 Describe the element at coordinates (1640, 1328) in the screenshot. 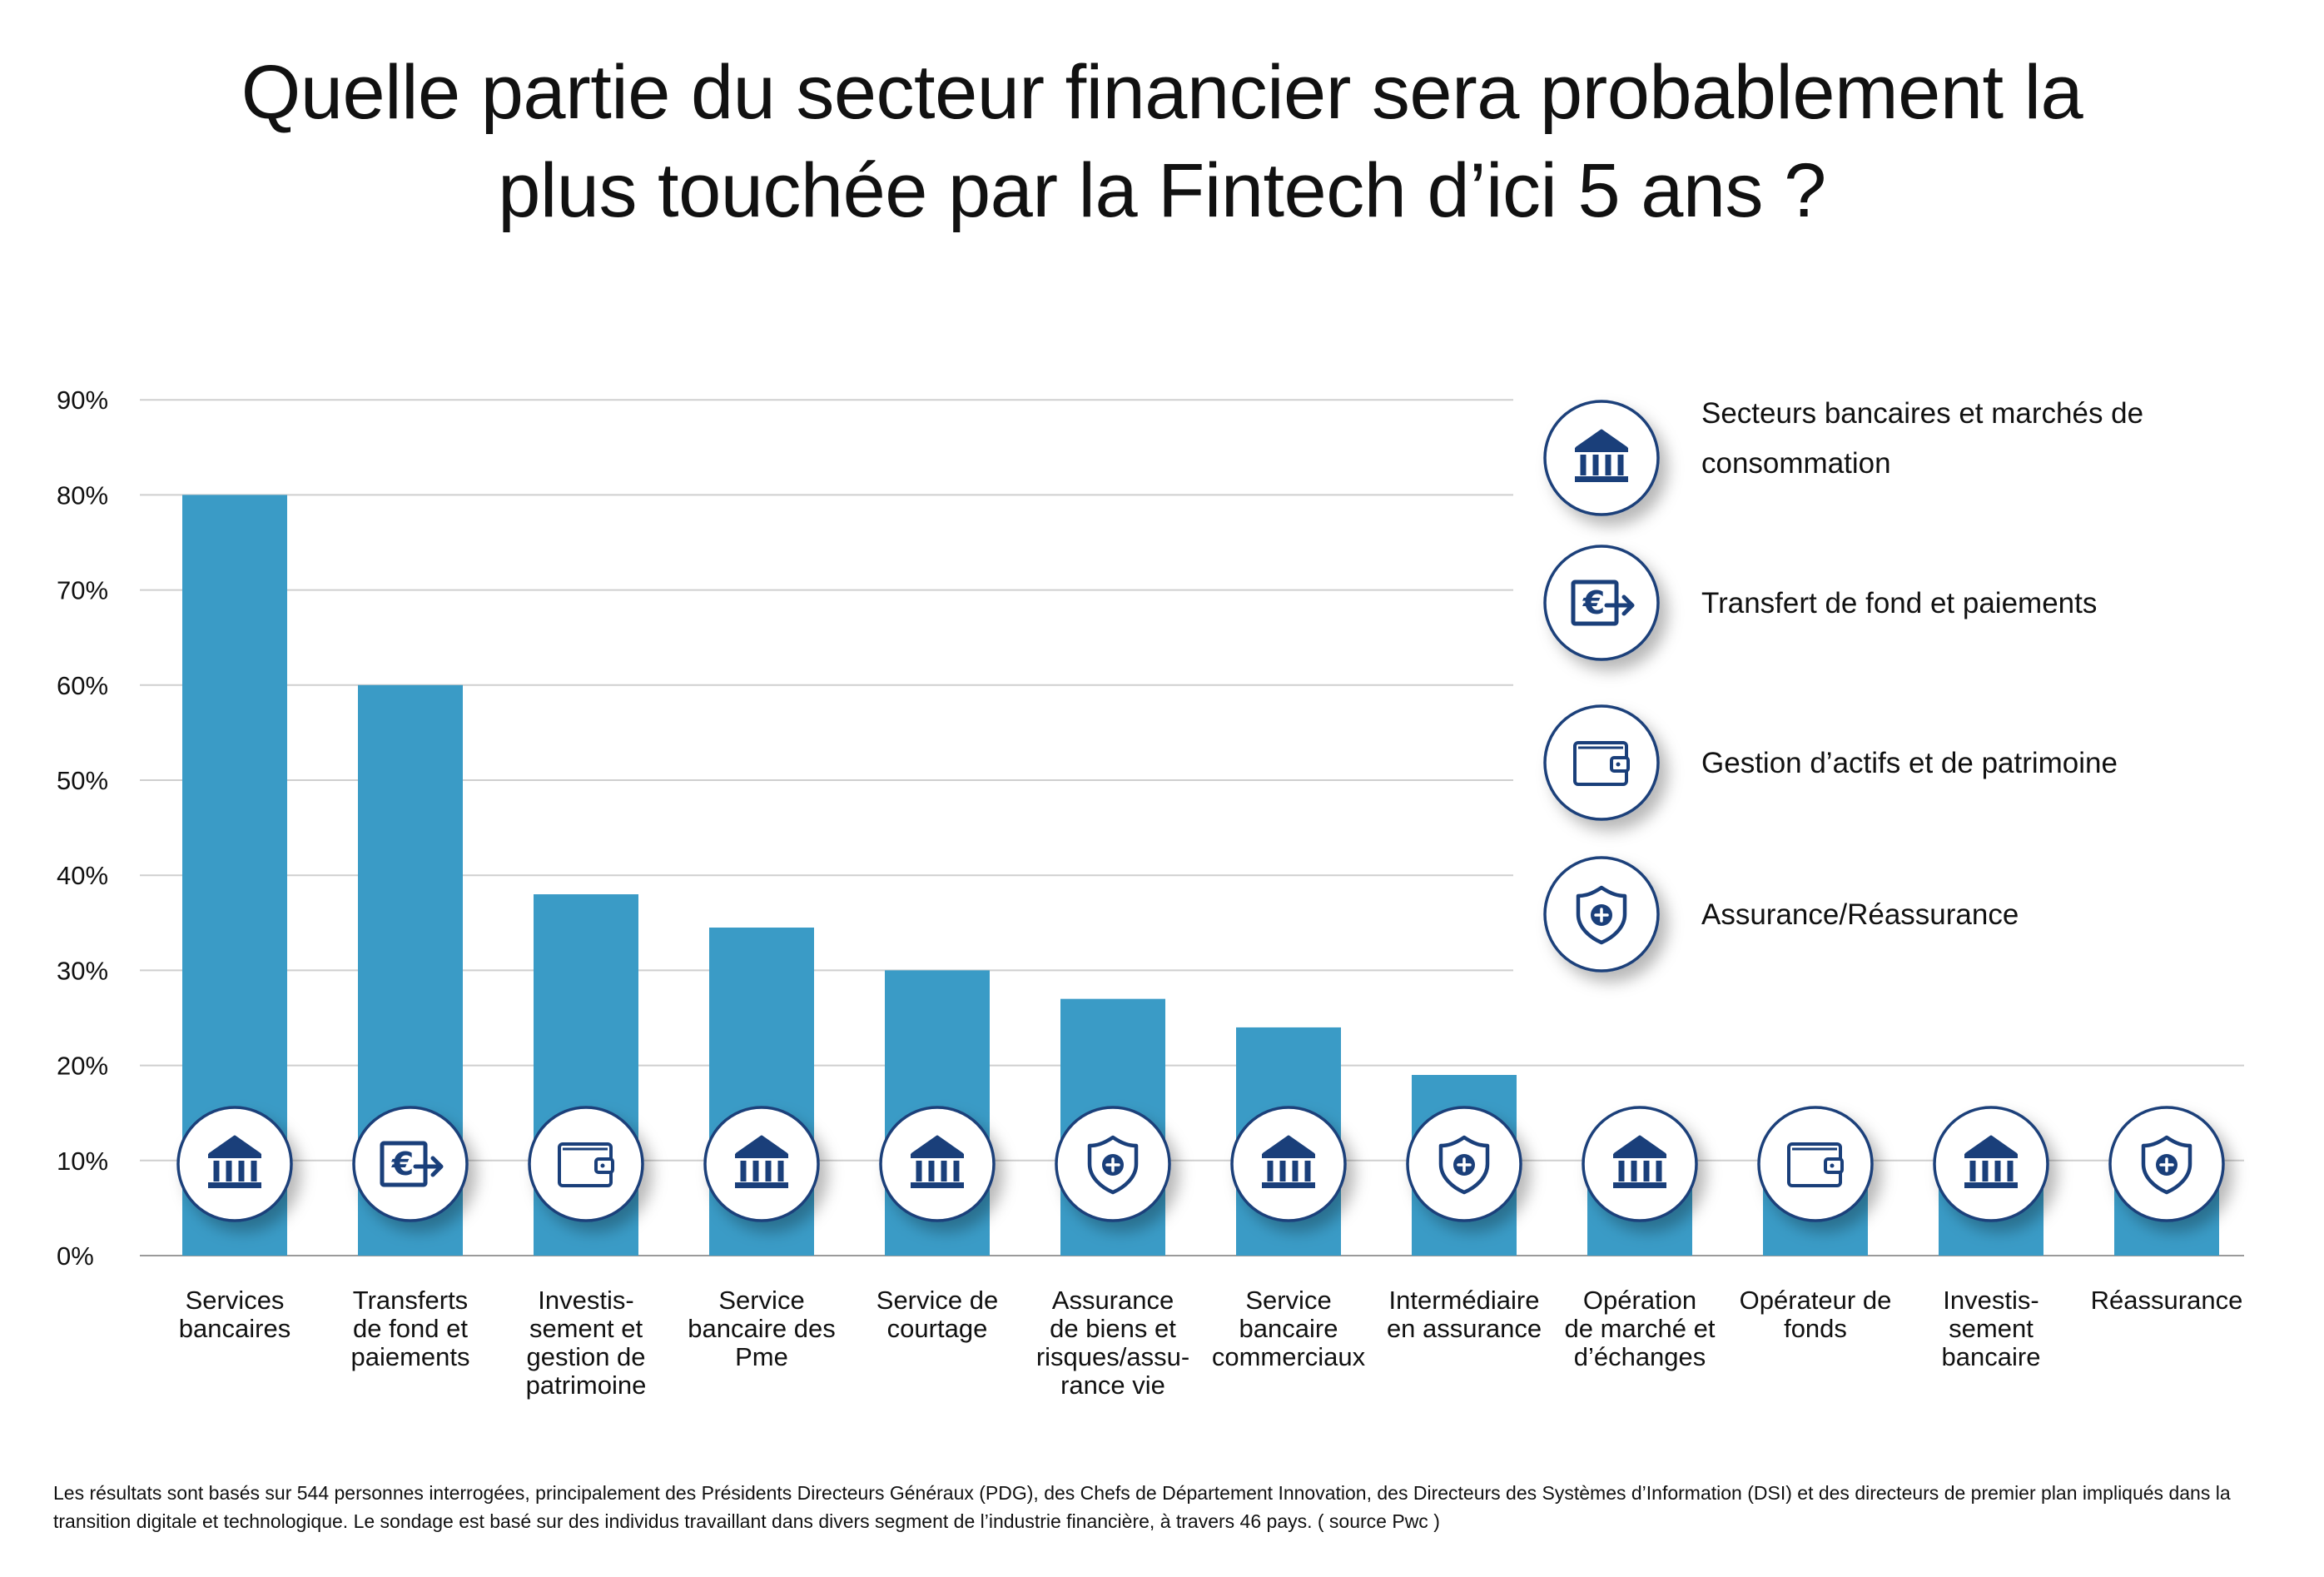

I see `x-tick-label: Opération de marché et d’échanges` at that location.